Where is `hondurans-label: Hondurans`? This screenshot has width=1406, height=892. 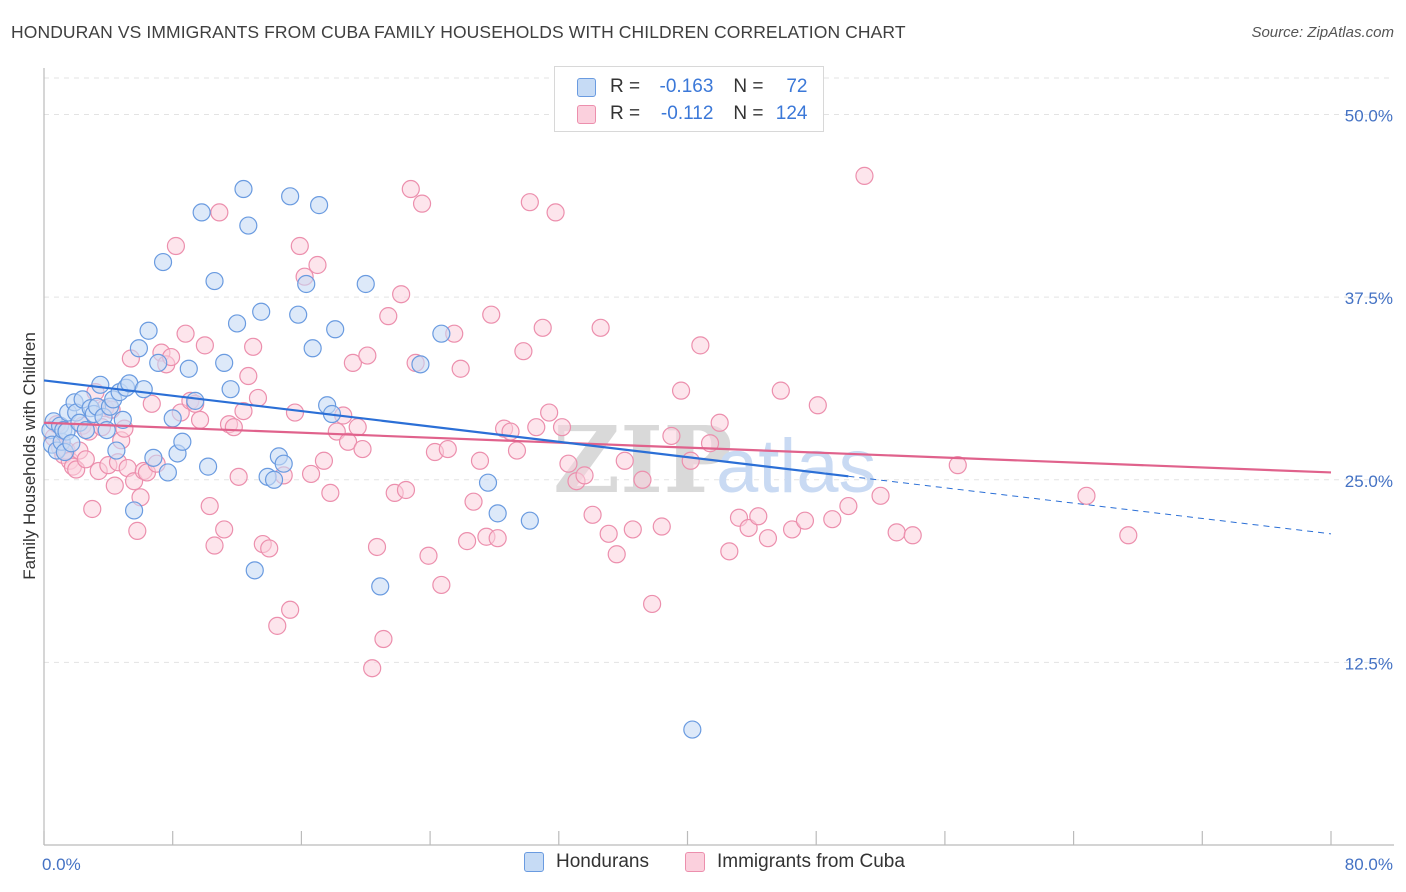
hondurans-label: Hondurans is located at coordinates (602, 861).